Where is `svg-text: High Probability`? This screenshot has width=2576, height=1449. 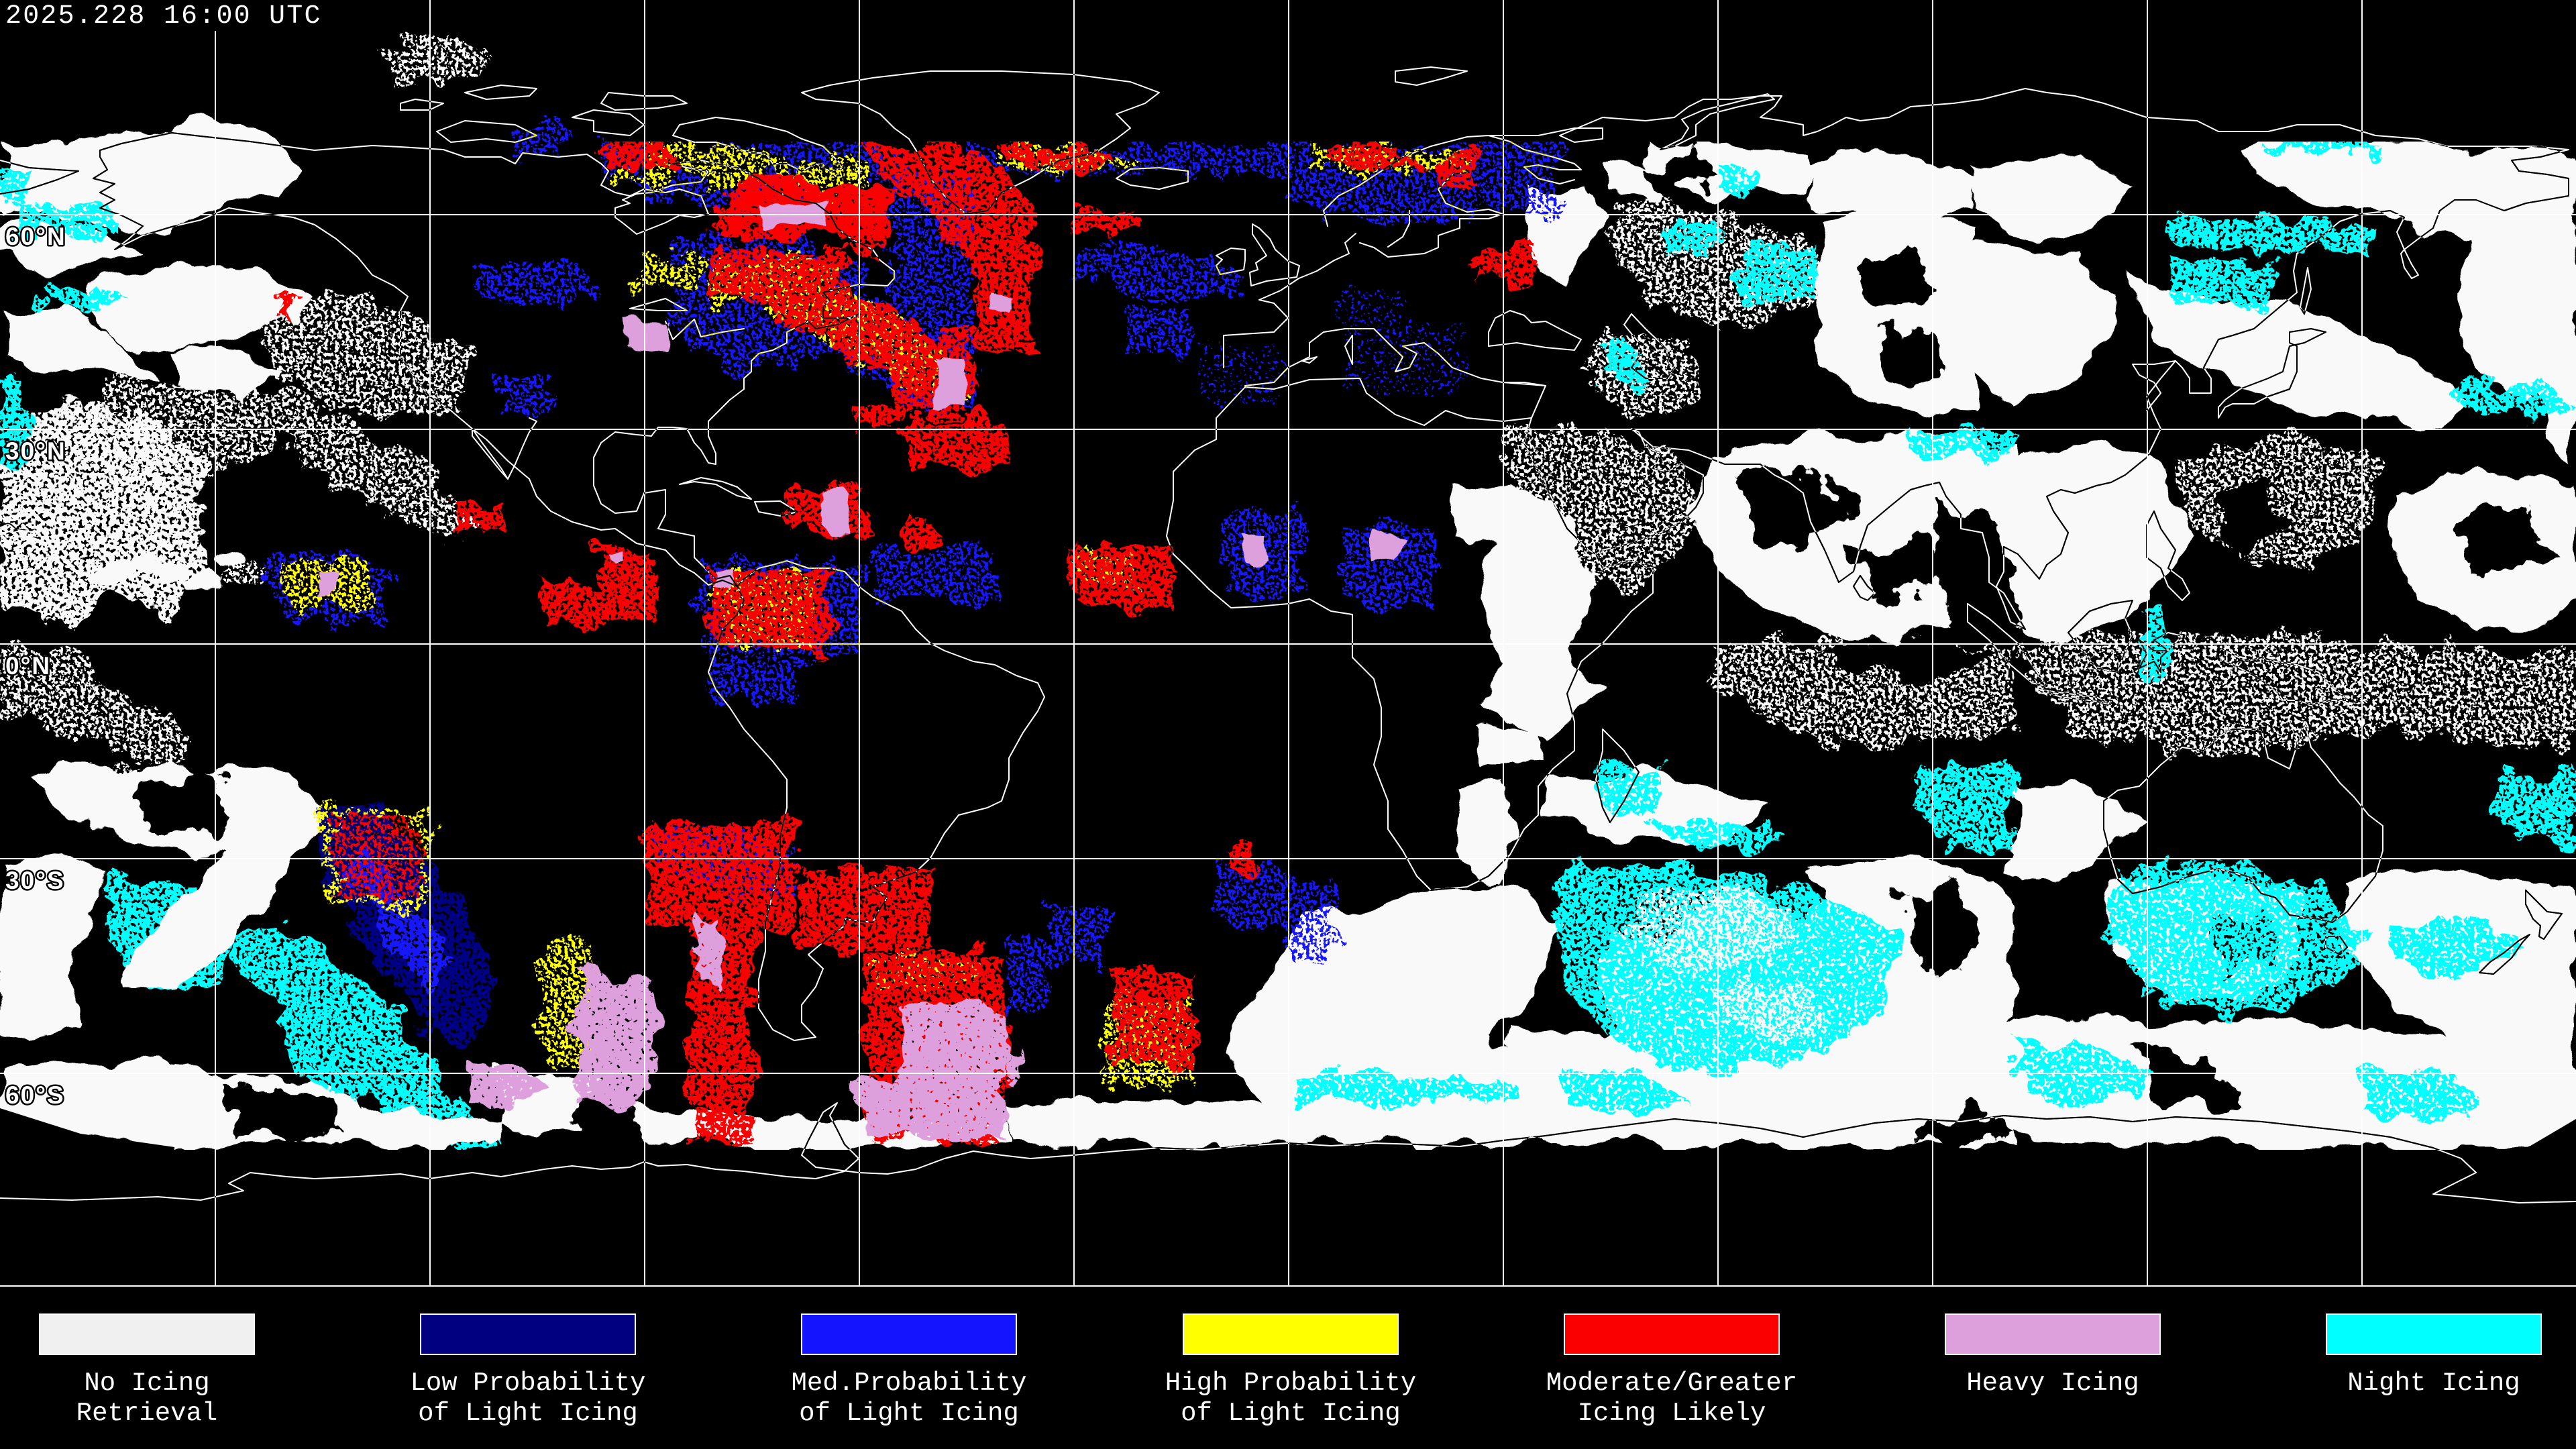 svg-text: High Probability is located at coordinates (1290, 1383).